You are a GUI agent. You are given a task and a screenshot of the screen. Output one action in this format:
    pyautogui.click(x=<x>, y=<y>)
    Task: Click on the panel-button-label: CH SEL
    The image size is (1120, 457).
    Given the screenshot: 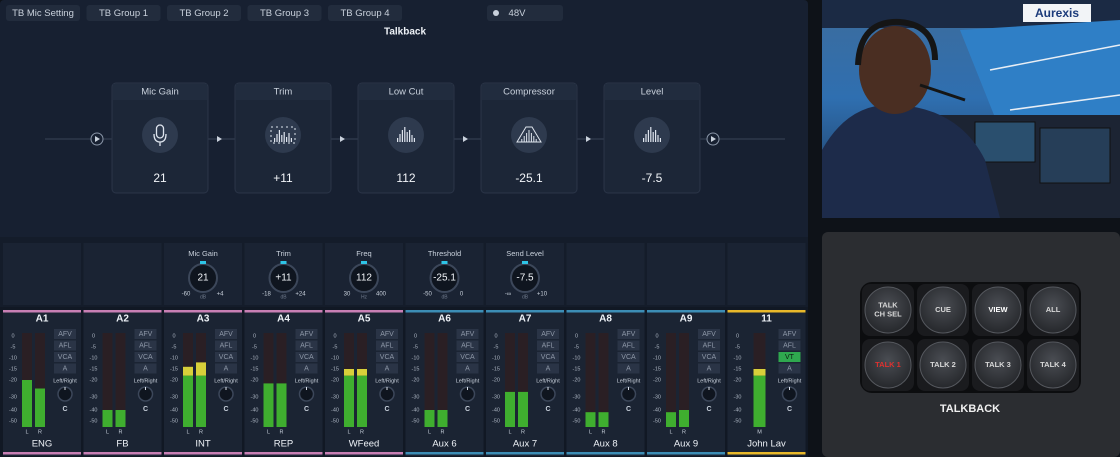 What is the action you would take?
    pyautogui.click(x=888, y=313)
    